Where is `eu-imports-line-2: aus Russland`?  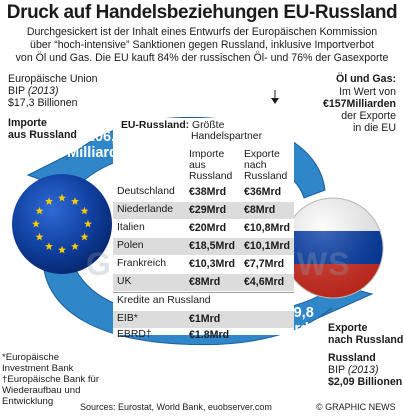 eu-imports-line-2: aus Russland is located at coordinates (42, 135).